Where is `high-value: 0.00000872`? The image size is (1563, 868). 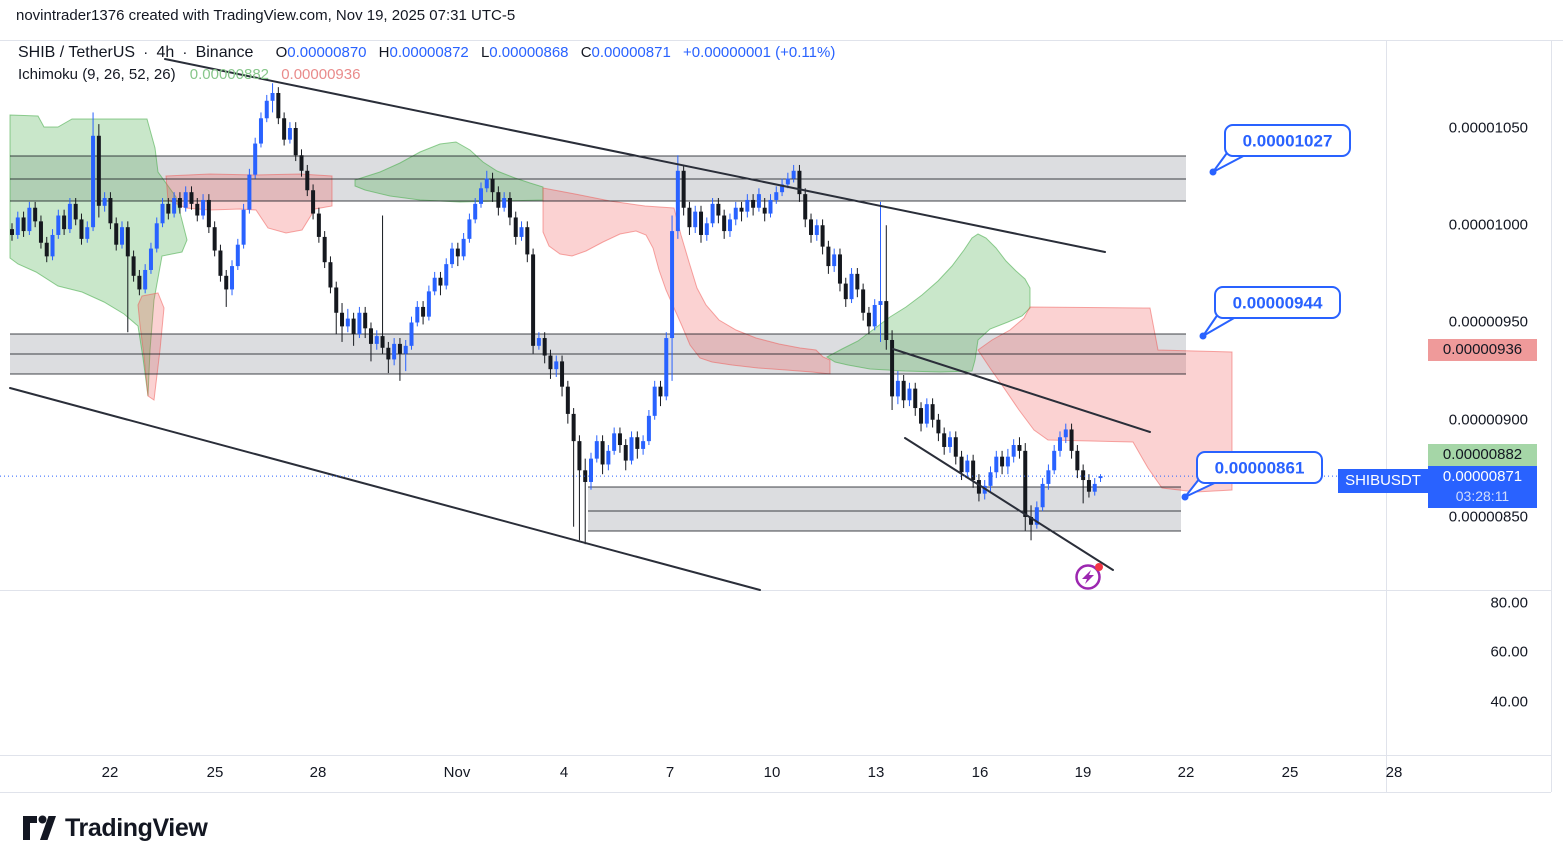 high-value: 0.00000872 is located at coordinates (429, 52).